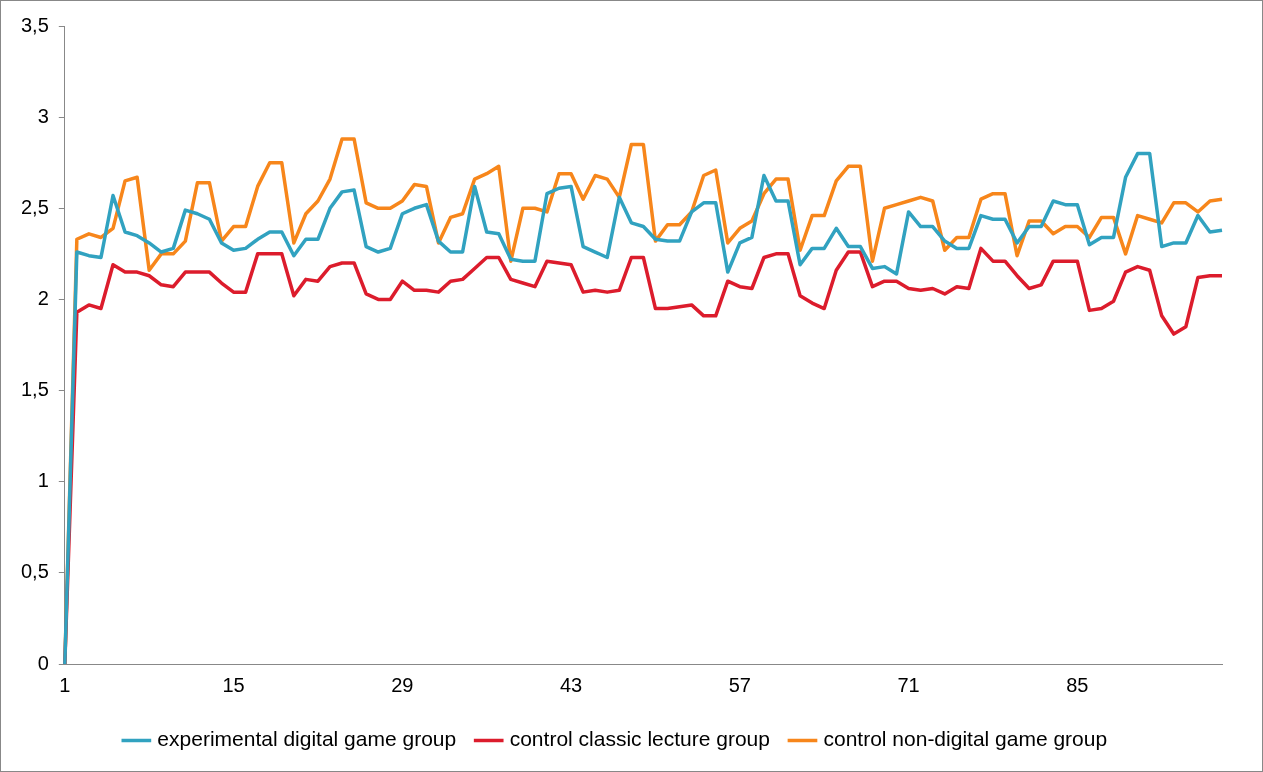 The image size is (1263, 772). I want to click on legend-label: control non-digital game group, so click(965, 739).